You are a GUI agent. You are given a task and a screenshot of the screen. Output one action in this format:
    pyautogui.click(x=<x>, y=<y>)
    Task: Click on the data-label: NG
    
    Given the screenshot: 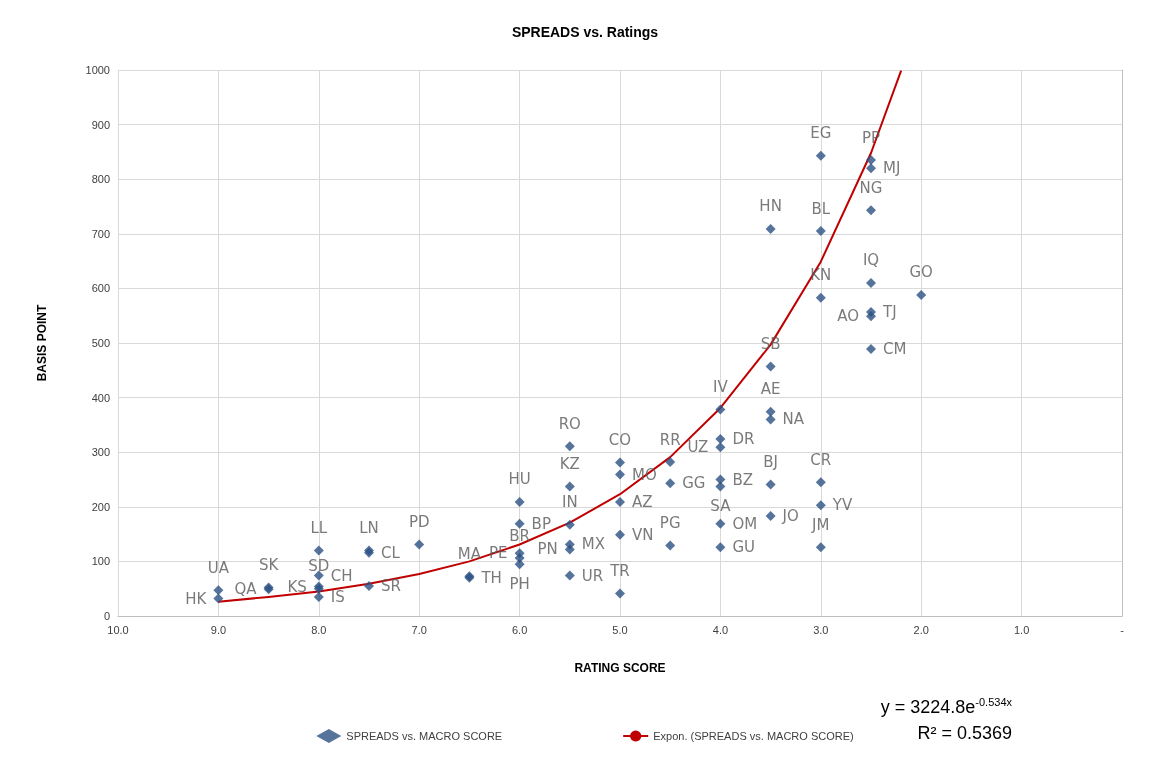 What is the action you would take?
    pyautogui.click(x=871, y=187)
    